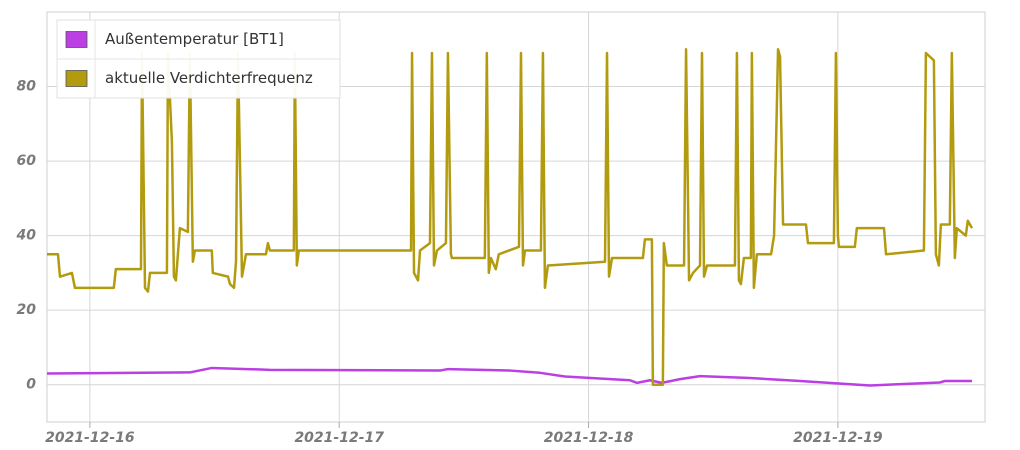  What do you see at coordinates (209, 78) in the screenshot?
I see `legend-label: aktuelle Verdichterfrequenz` at bounding box center [209, 78].